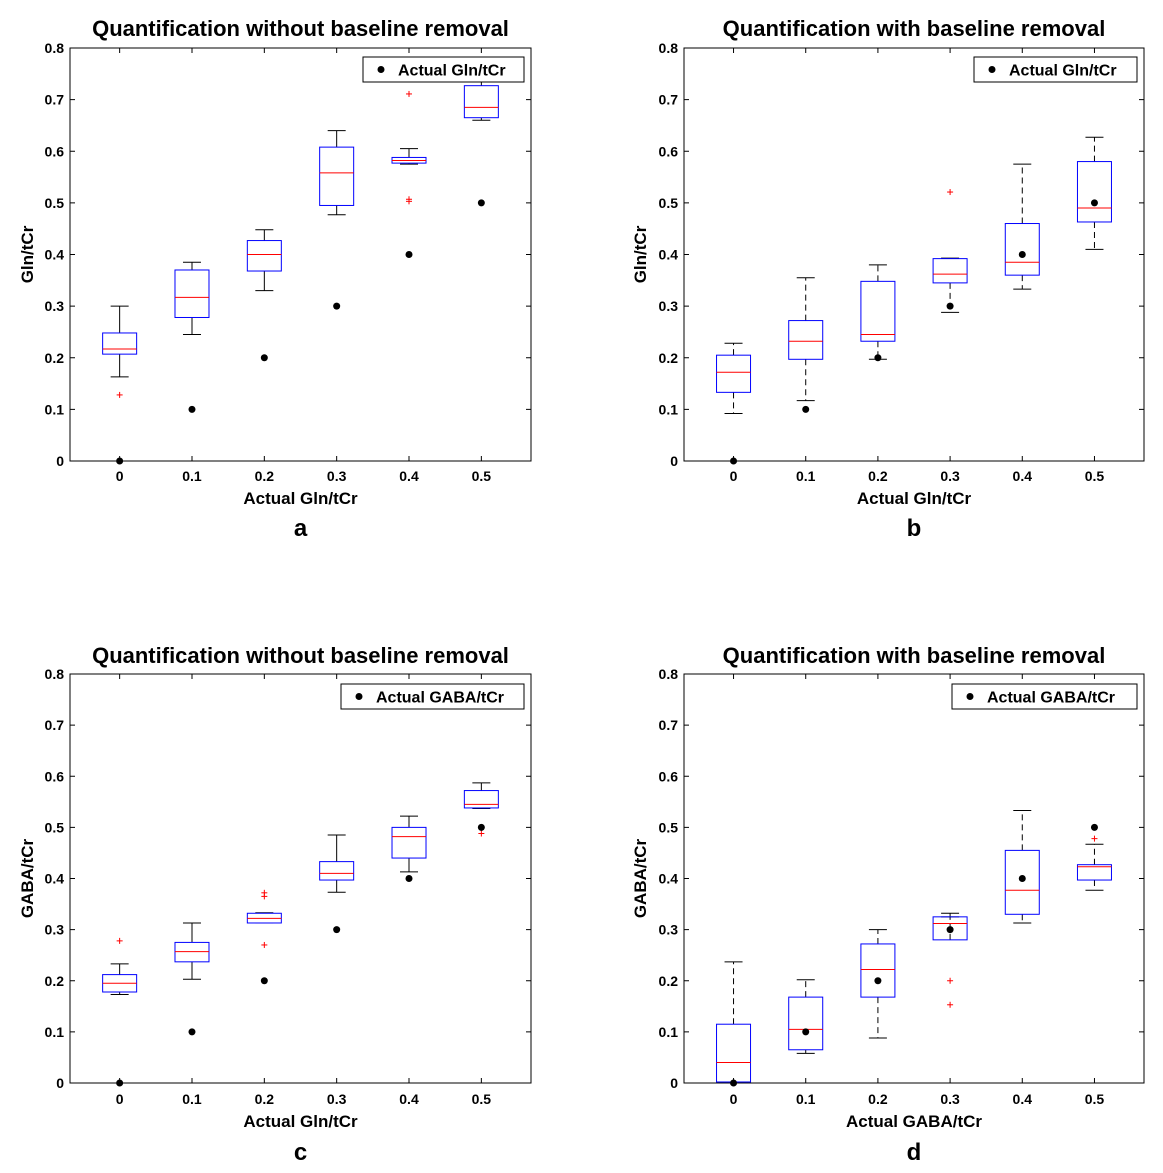 This screenshot has height=1173, width=1163. I want to click on y-tick-label: 0.6, so click(55, 151).